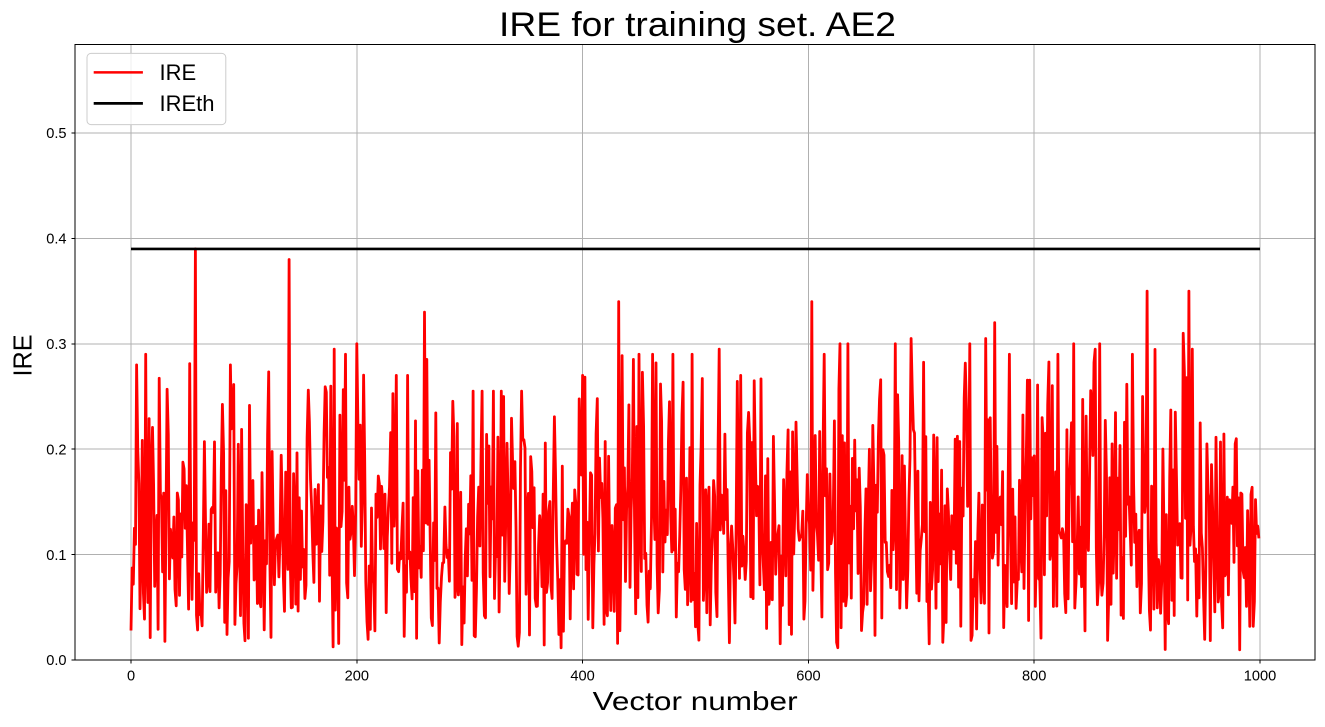 This screenshot has height=727, width=1325. I want to click on svg-text: 0.4, so click(56, 240).